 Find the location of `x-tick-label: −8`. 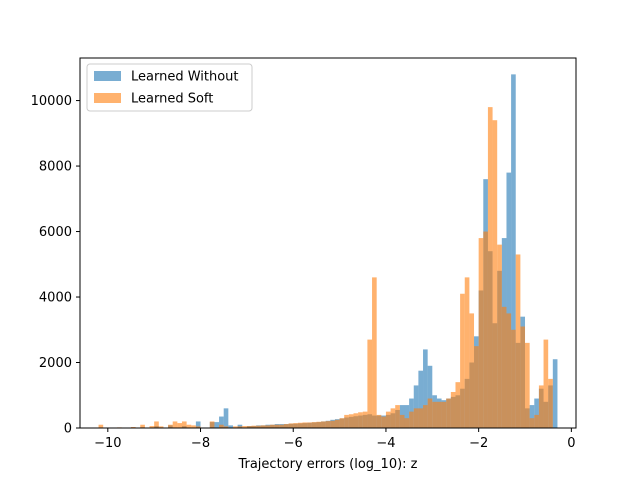

x-tick-label: −8 is located at coordinates (200, 443).